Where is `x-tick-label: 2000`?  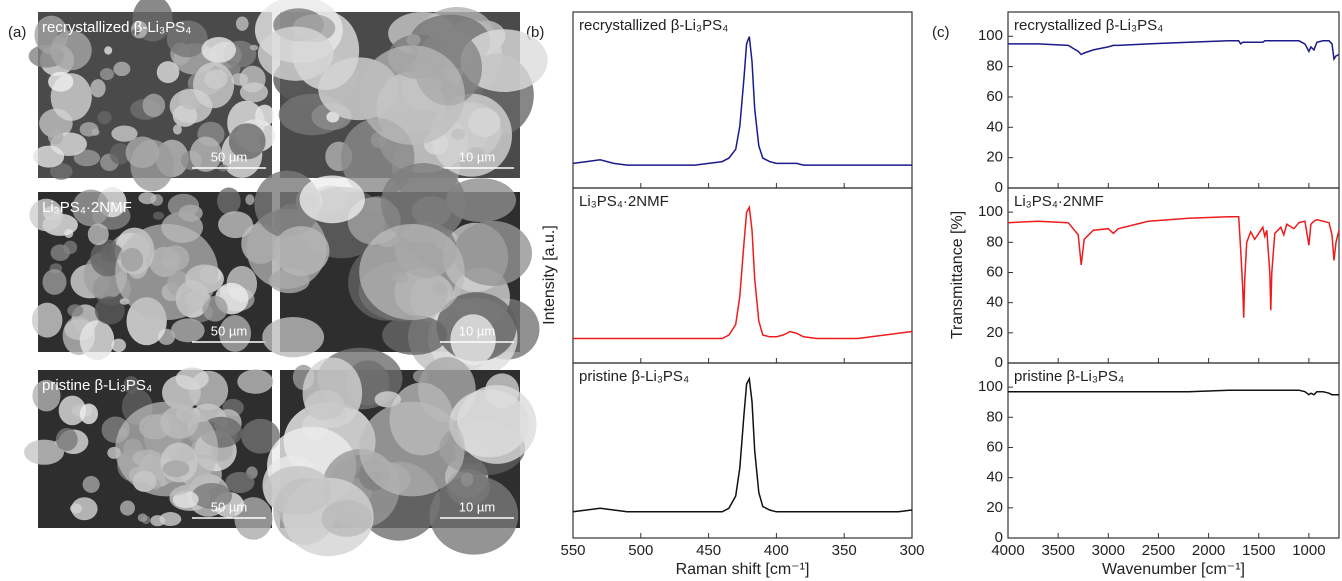
x-tick-label: 2000 is located at coordinates (1208, 550).